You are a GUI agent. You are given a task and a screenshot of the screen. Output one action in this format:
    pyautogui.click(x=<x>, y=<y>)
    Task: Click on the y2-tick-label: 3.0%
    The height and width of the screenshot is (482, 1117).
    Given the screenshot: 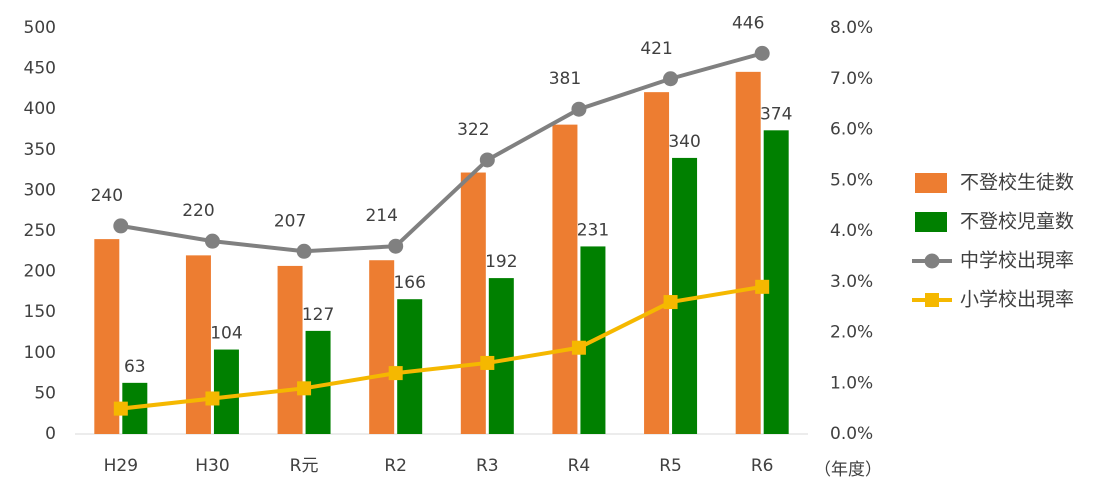 What is the action you would take?
    pyautogui.click(x=851, y=282)
    